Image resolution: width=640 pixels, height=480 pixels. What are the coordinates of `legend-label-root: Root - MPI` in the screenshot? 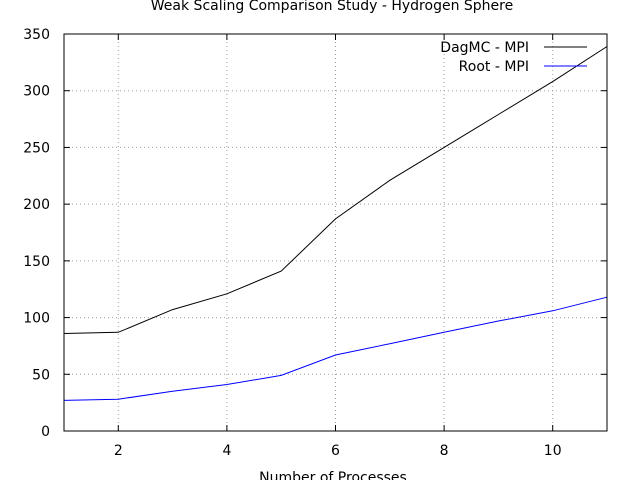 It's located at (494, 67).